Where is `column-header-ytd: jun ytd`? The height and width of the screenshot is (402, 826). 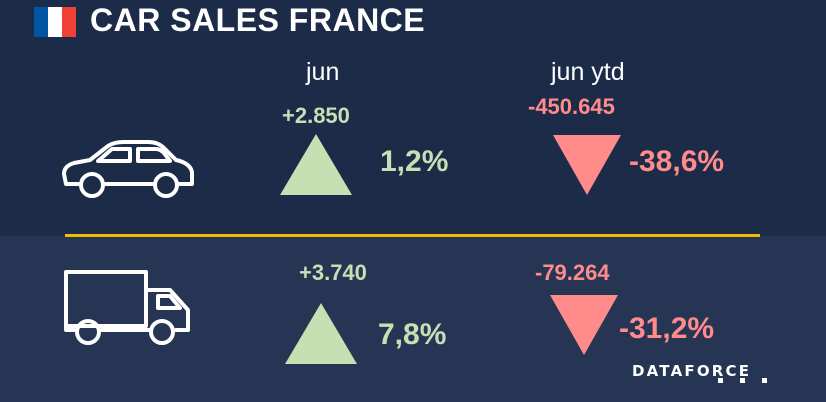
column-header-ytd: jun ytd is located at coordinates (588, 72).